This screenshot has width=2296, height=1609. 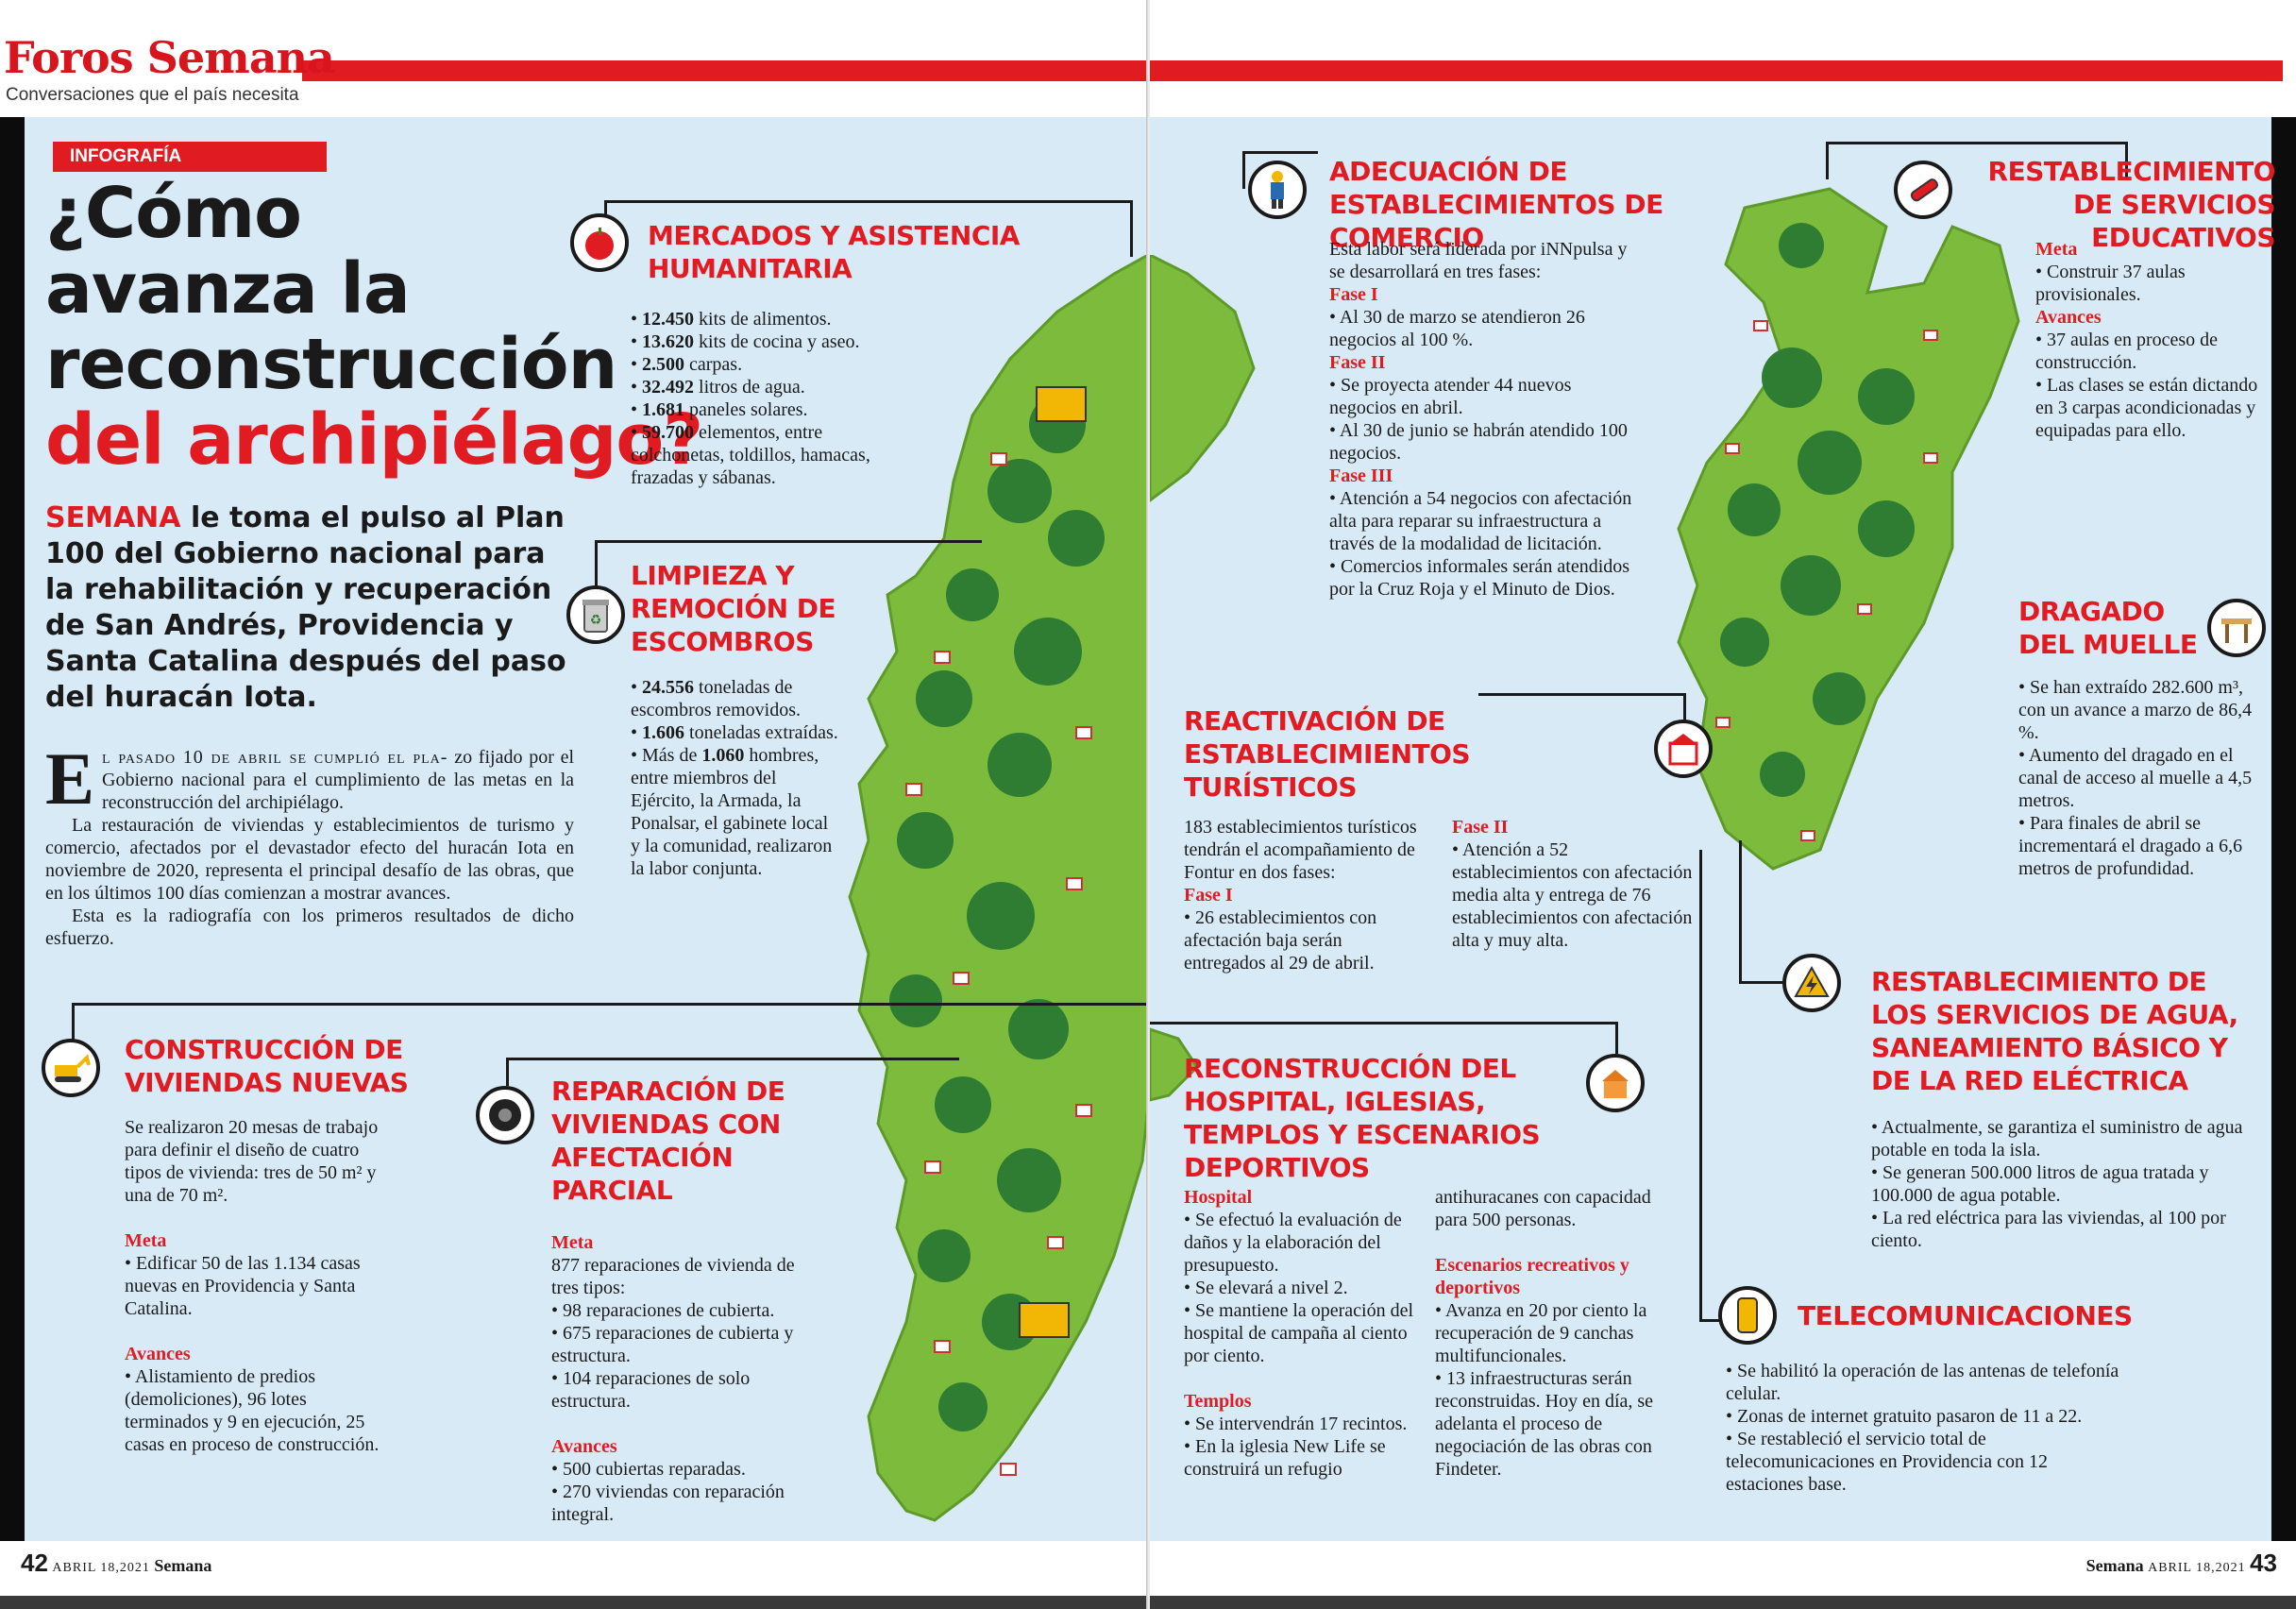 What do you see at coordinates (719, 409) in the screenshot?
I see `list-item: • 1.681 paneles solares.` at bounding box center [719, 409].